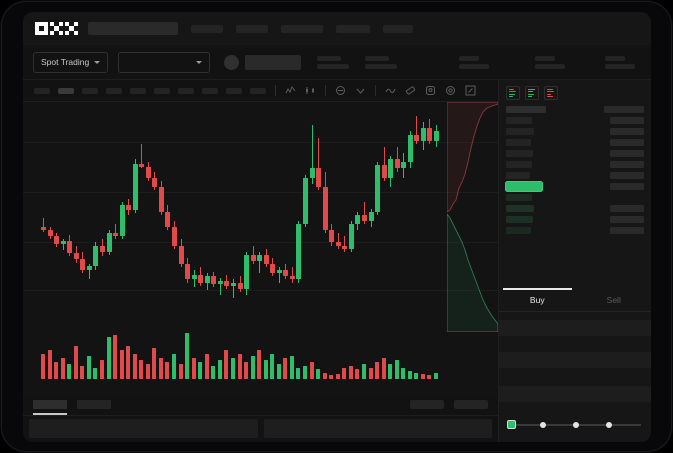 Image resolution: width=673 pixels, height=453 pixels. Describe the element at coordinates (302, 28) in the screenshot. I see `nav-item-derivatives` at that location.